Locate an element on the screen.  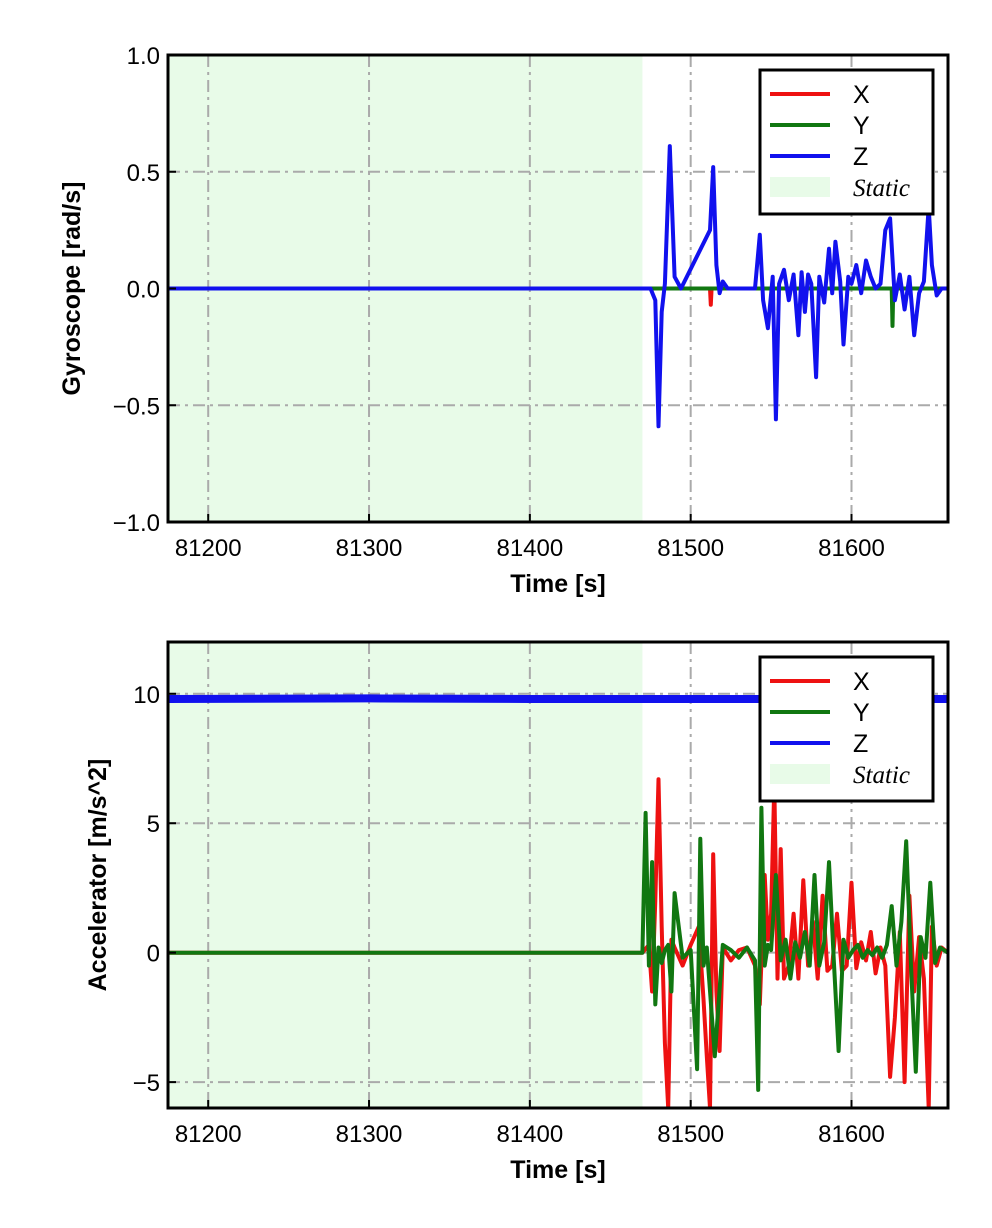
y-tick-label: 10 is located at coordinates (146, 695).